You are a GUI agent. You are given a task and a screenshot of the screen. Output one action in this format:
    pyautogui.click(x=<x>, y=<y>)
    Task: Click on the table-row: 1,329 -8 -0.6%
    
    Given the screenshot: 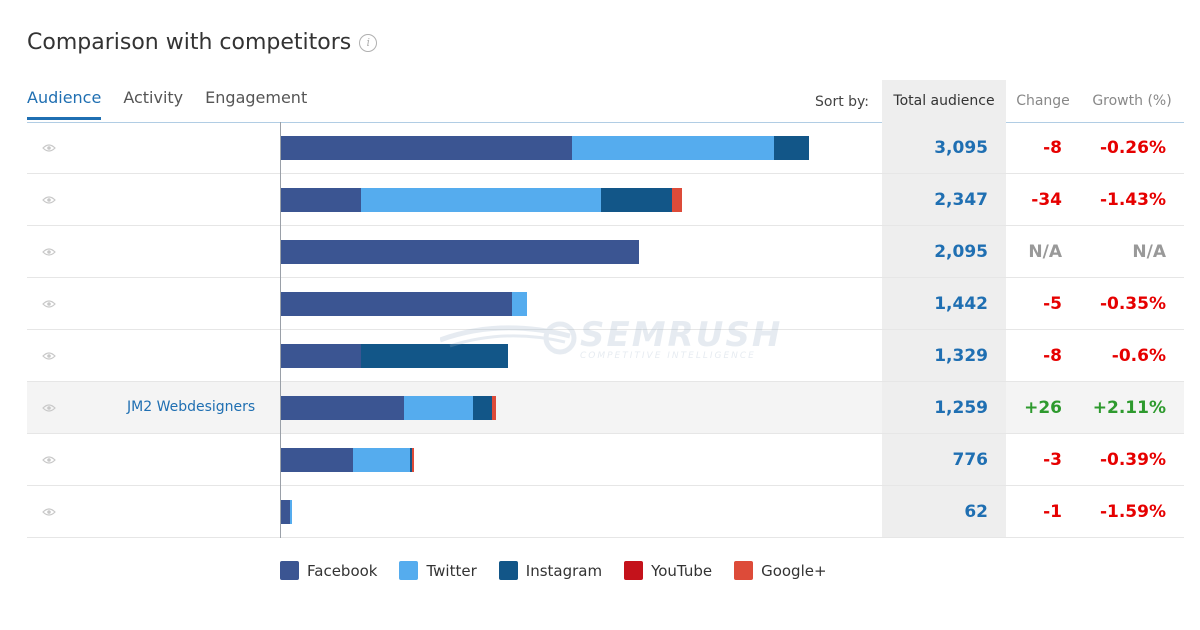 What is the action you would take?
    pyautogui.click(x=605, y=356)
    